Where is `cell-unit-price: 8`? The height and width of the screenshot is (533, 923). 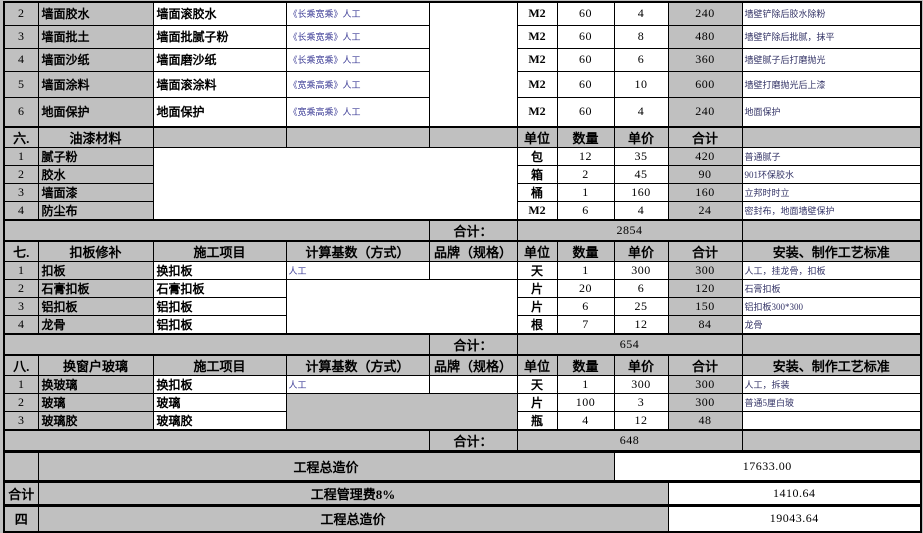
cell-unit-price: 8 is located at coordinates (641, 36).